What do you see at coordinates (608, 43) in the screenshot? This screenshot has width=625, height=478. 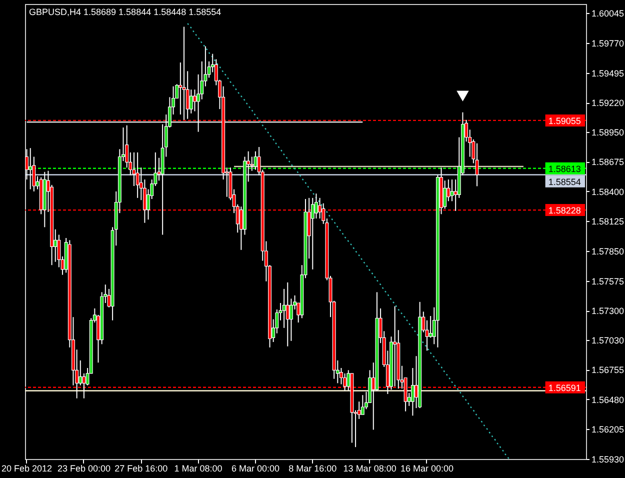 I see `y-tick-label: 1.59770` at bounding box center [608, 43].